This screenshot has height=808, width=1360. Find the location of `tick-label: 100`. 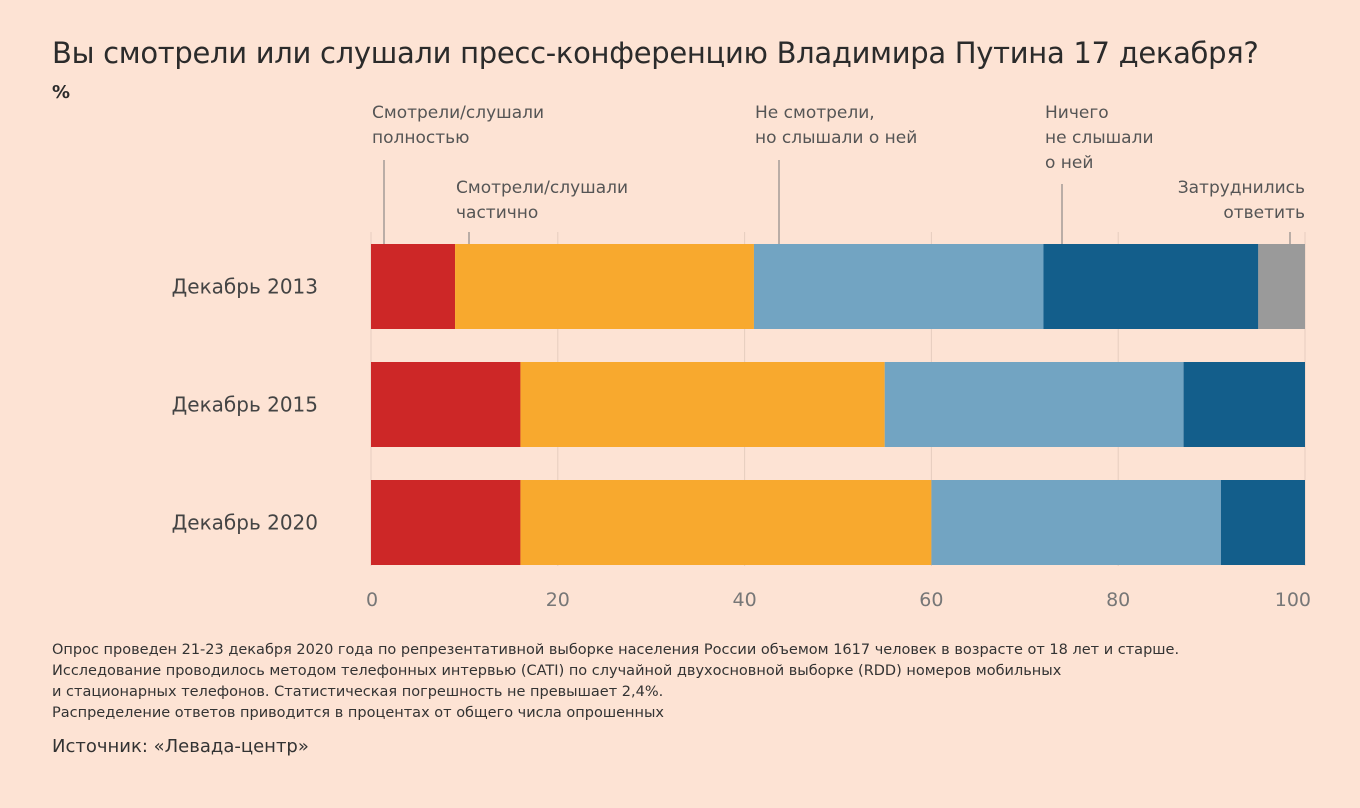

tick-label: 100 is located at coordinates (1293, 600).